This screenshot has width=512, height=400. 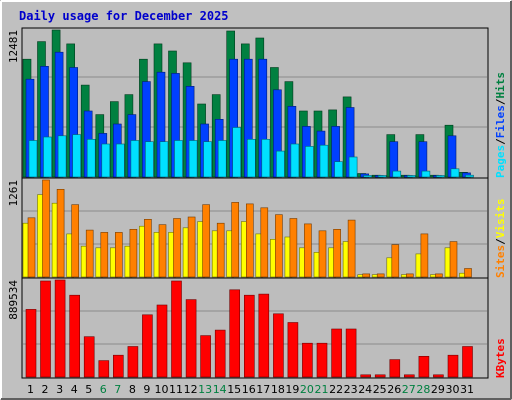 I want to click on day-label-17: 17, so click(x=263, y=389).